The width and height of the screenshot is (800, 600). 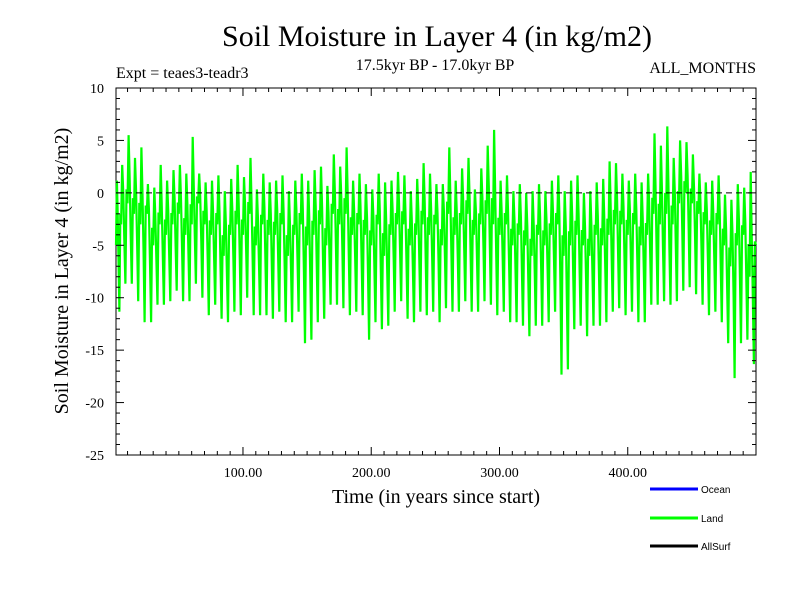 I want to click on y-tick-label: -10, so click(x=94, y=299).